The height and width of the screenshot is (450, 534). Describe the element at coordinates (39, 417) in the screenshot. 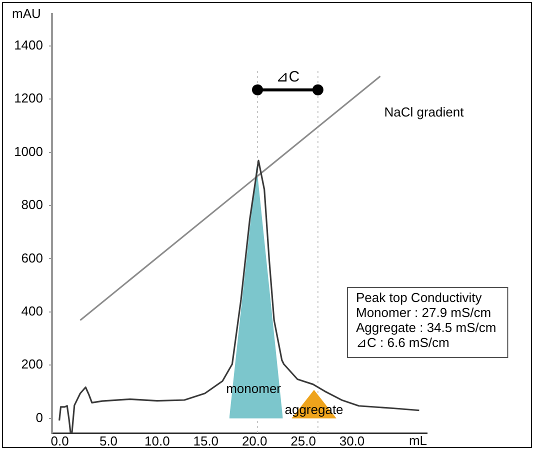

I see `y-tick-label: 0` at that location.